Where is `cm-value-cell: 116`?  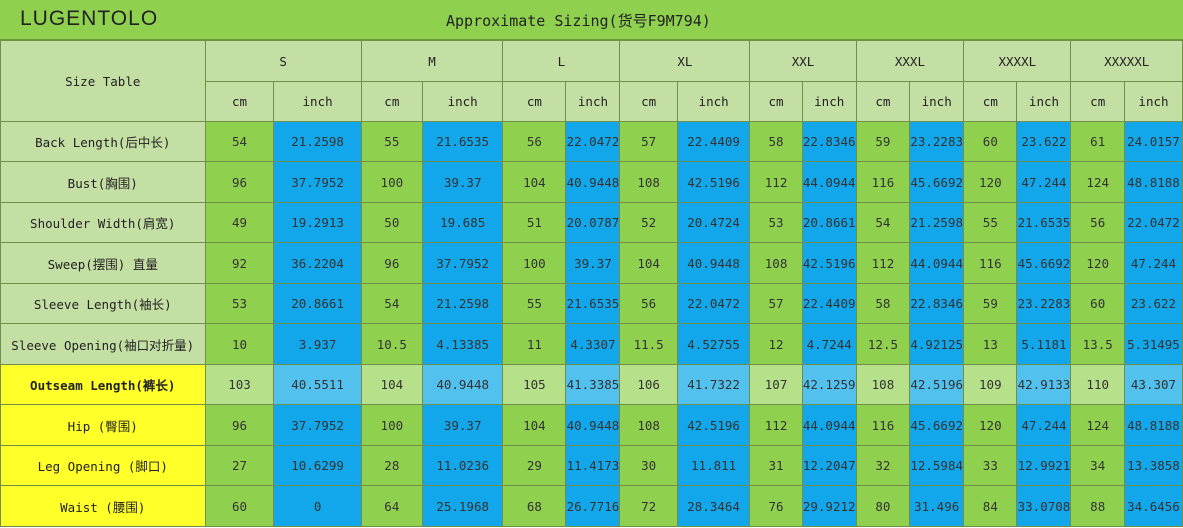
cm-value-cell: 116 is located at coordinates (883, 182).